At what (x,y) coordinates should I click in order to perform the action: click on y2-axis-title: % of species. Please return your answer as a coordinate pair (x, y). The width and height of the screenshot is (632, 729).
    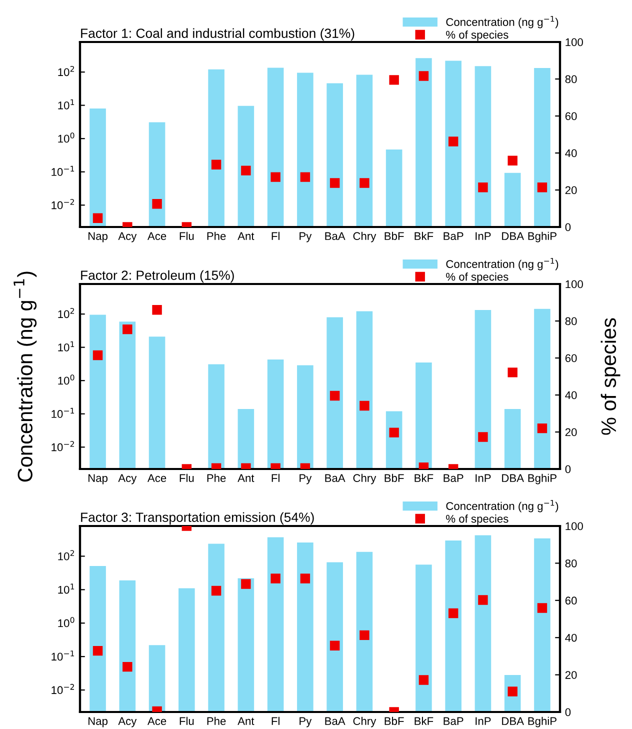
    Looking at the image, I should click on (610, 376).